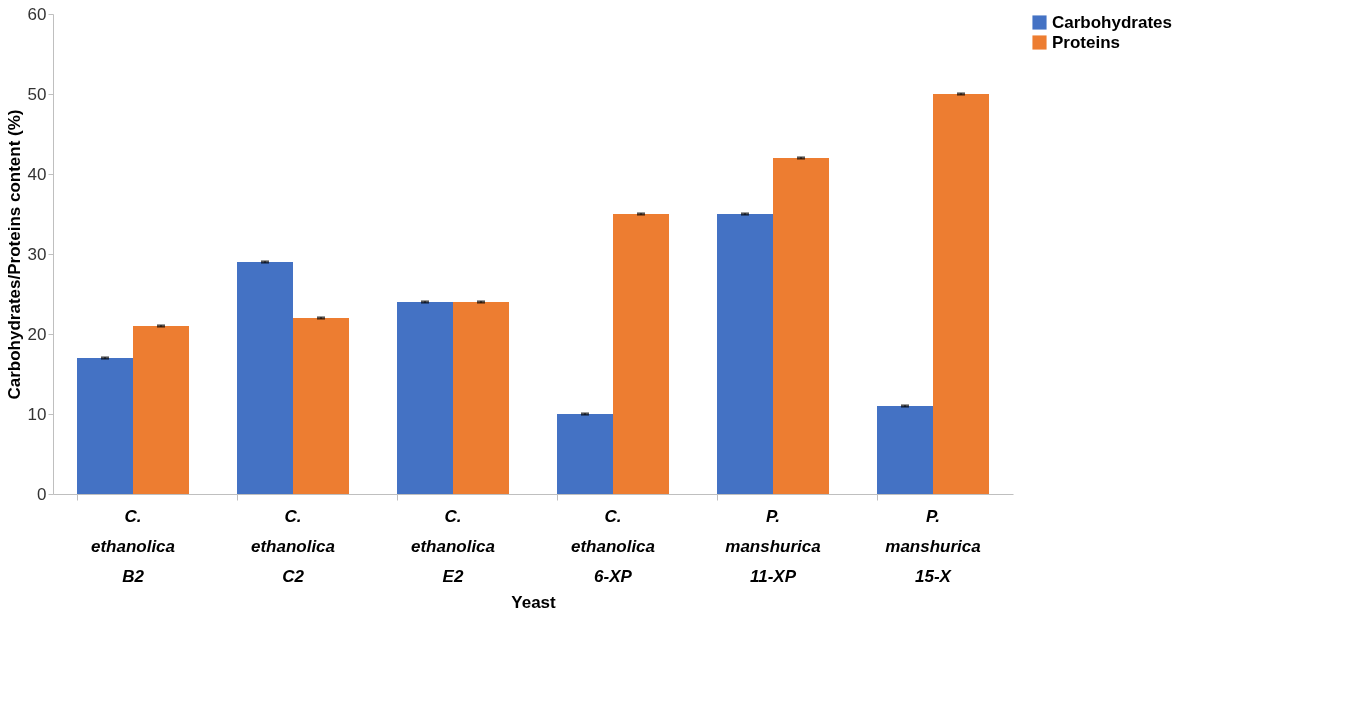 The height and width of the screenshot is (723, 1354). What do you see at coordinates (1086, 42) in the screenshot?
I see `legend-label: Proteins` at bounding box center [1086, 42].